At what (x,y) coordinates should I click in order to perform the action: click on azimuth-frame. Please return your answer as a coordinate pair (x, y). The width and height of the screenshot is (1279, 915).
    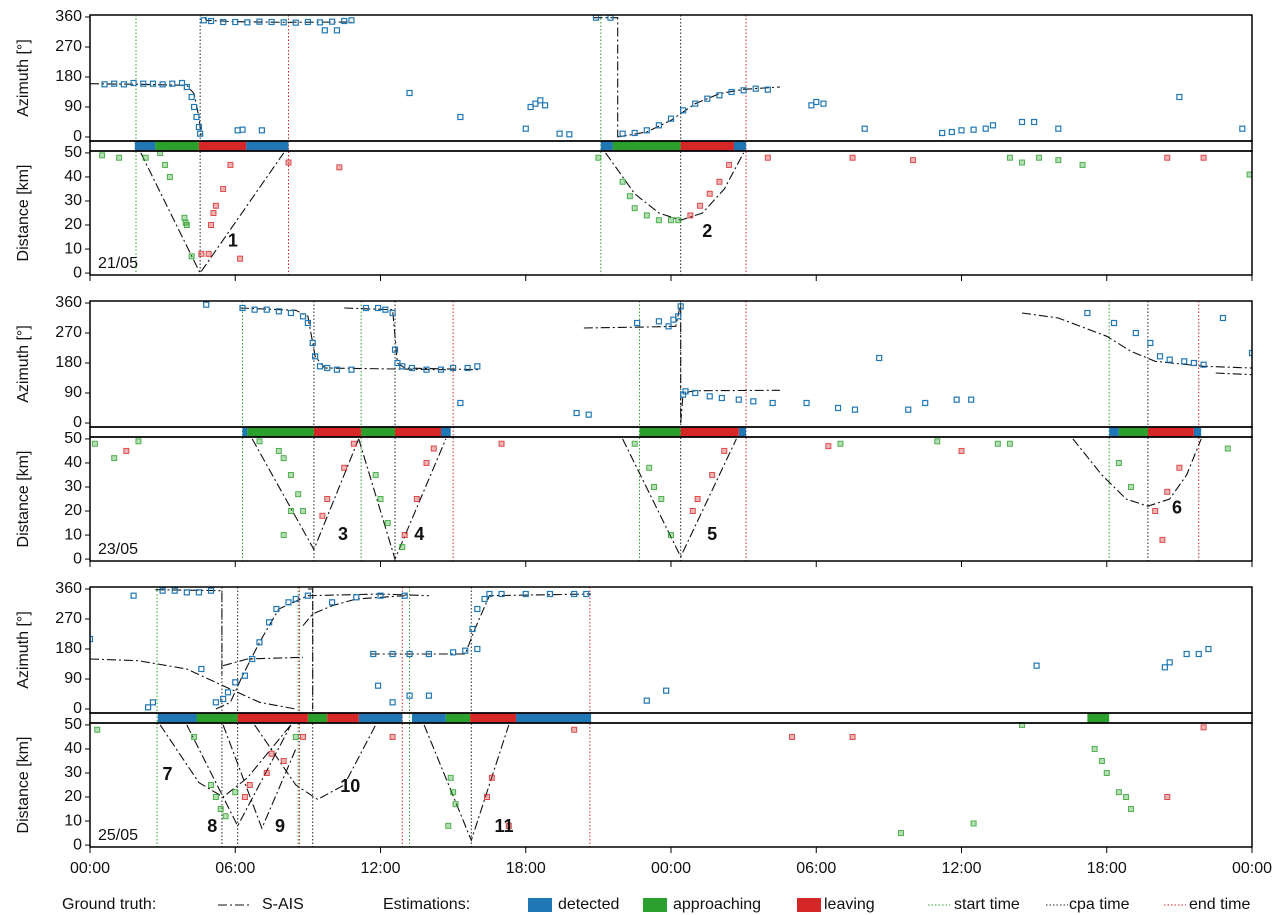
    Looking at the image, I should click on (671, 78).